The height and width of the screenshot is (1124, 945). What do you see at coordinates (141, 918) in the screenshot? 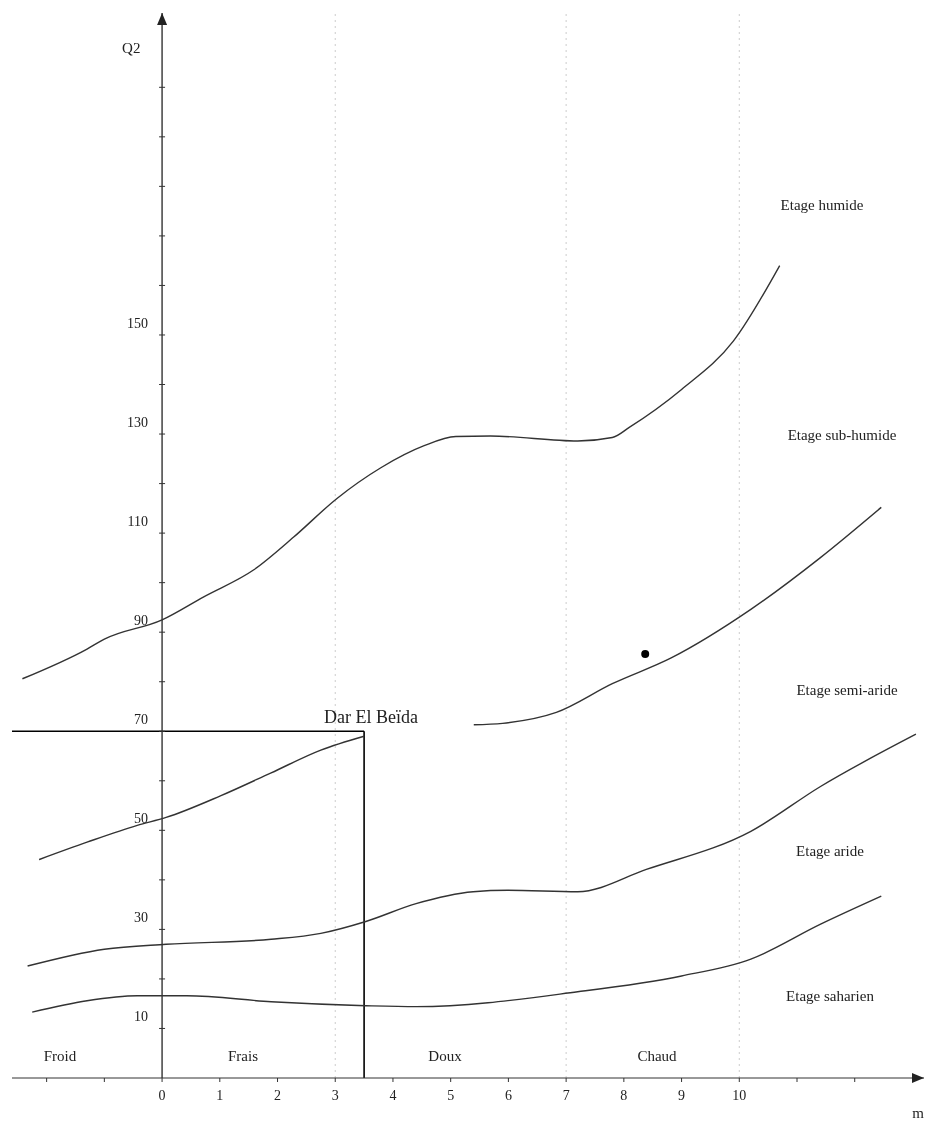
I see `y-tick-label: 30` at bounding box center [141, 918].